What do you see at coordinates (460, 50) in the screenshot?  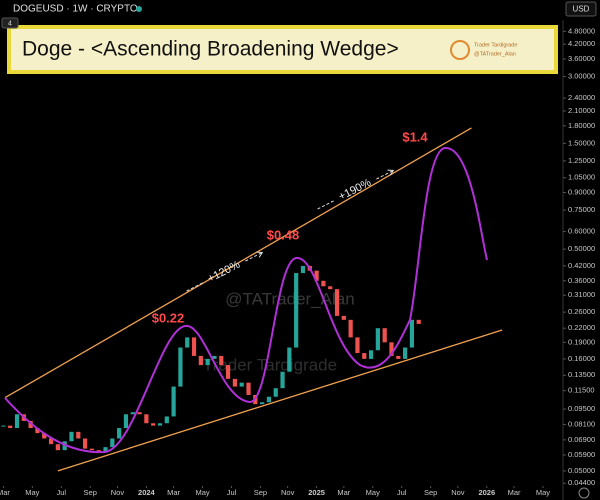 I see `logo` at bounding box center [460, 50].